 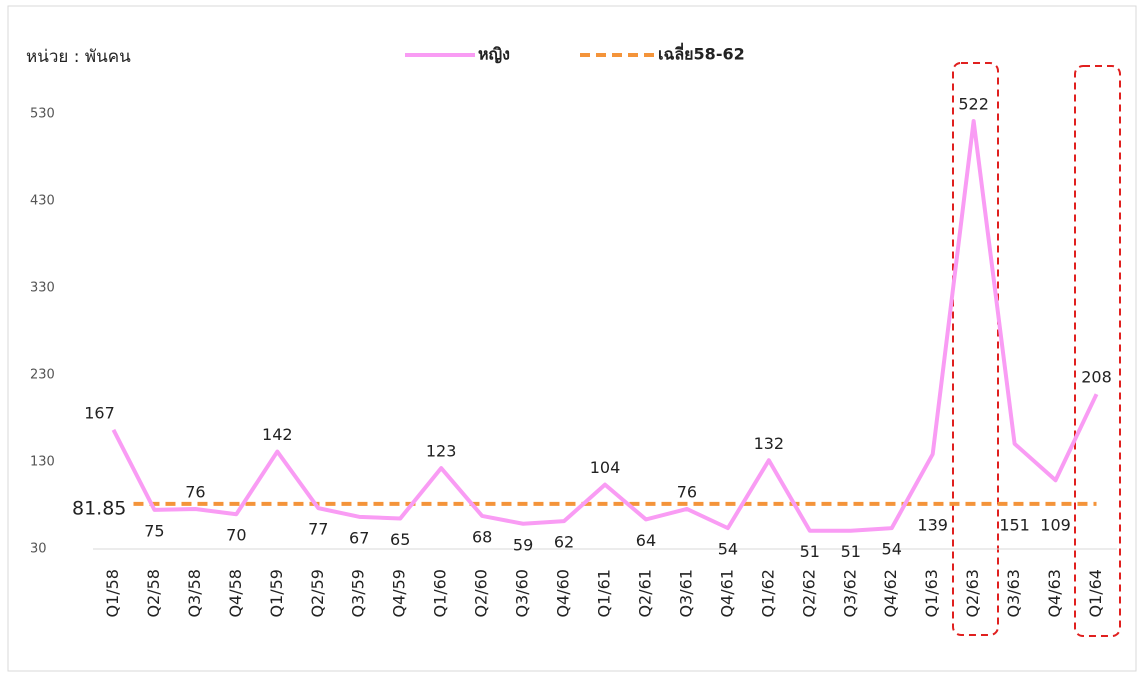 I want to click on data-label: 151, so click(x=1014, y=524).